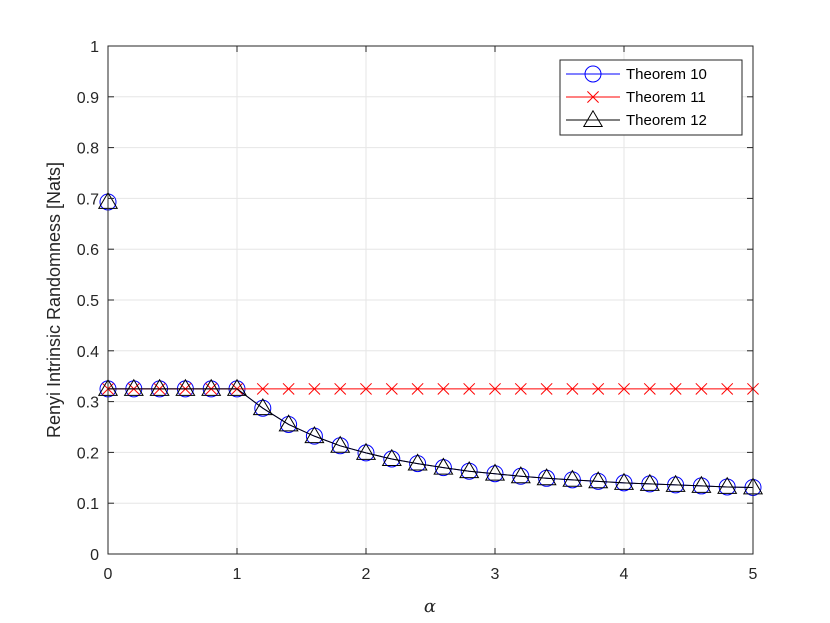 This screenshot has width=830, height=623. I want to click on x-tick-label: 5, so click(753, 574).